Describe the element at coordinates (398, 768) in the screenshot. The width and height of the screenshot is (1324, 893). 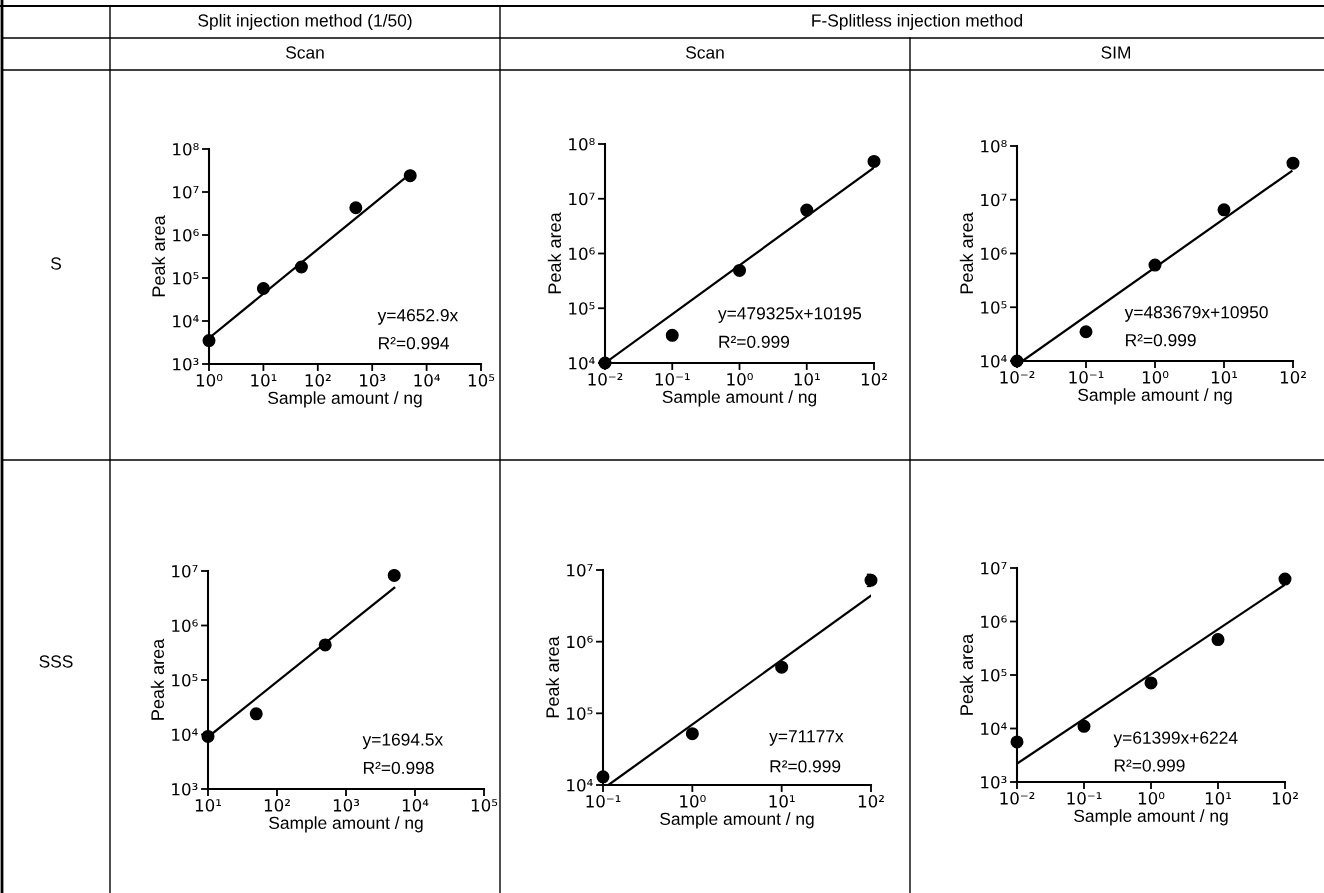
I see `annotation: R²=0.998` at that location.